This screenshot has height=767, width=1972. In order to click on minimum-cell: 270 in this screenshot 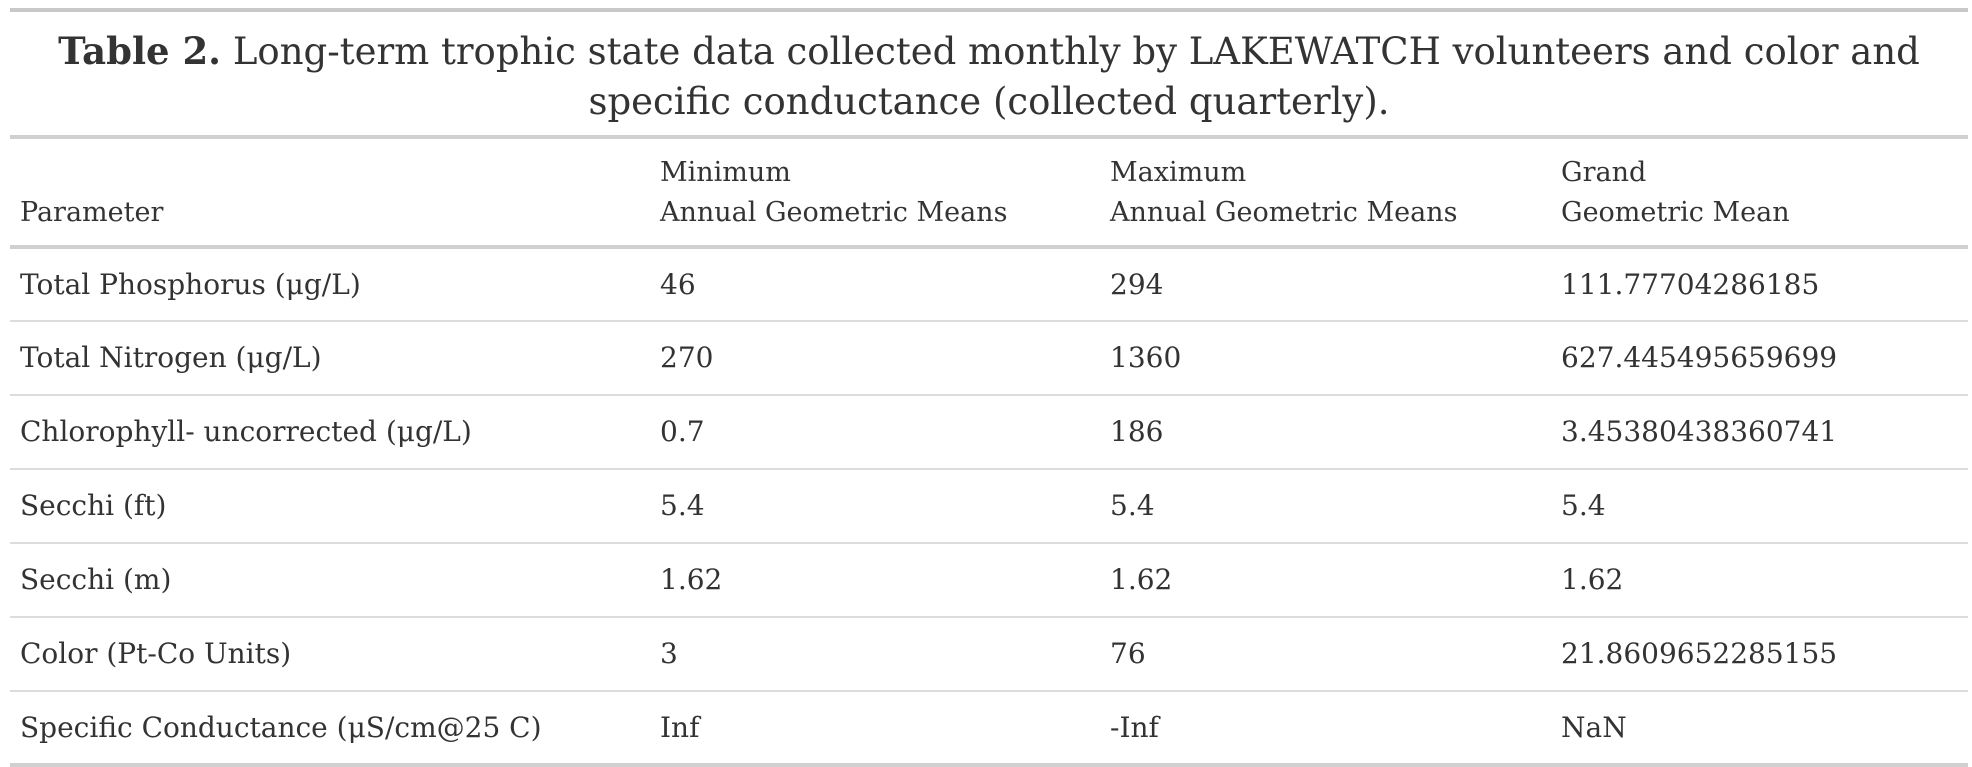, I will do `click(875, 358)`.